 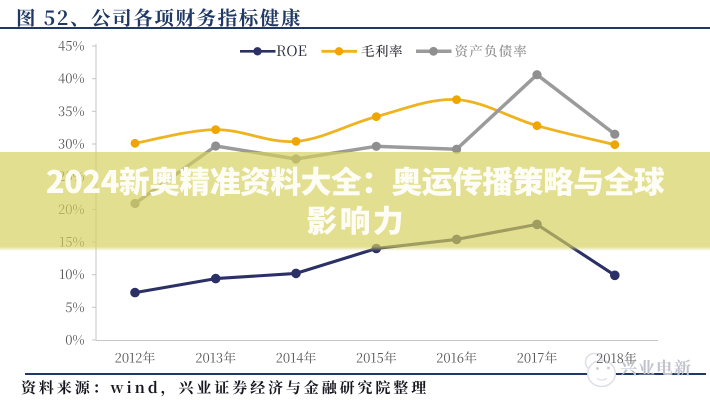 I want to click on svg-text: 30%, so click(x=71, y=143).